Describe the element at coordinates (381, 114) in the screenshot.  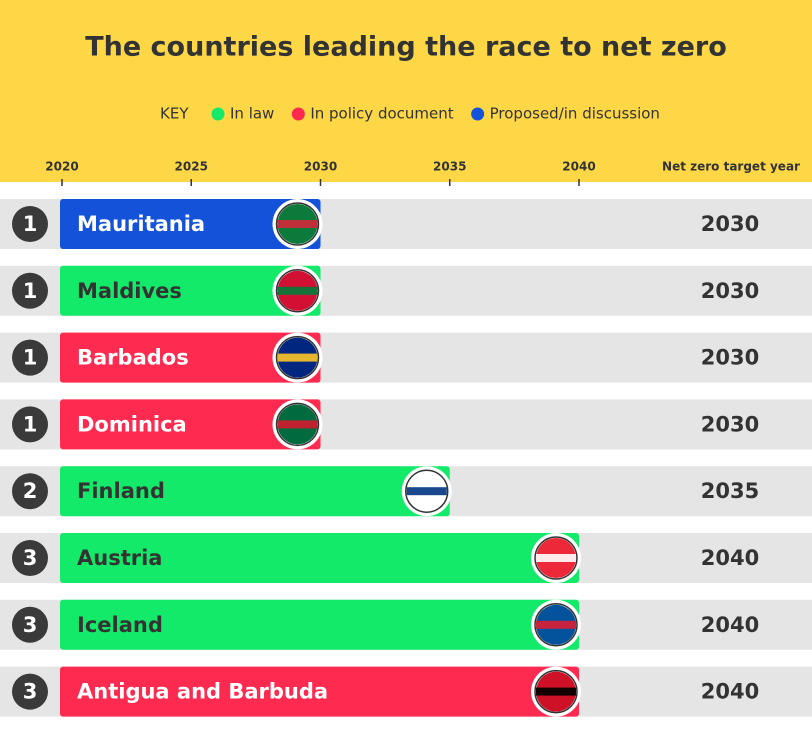
I see `legend-label: In policy document` at that location.